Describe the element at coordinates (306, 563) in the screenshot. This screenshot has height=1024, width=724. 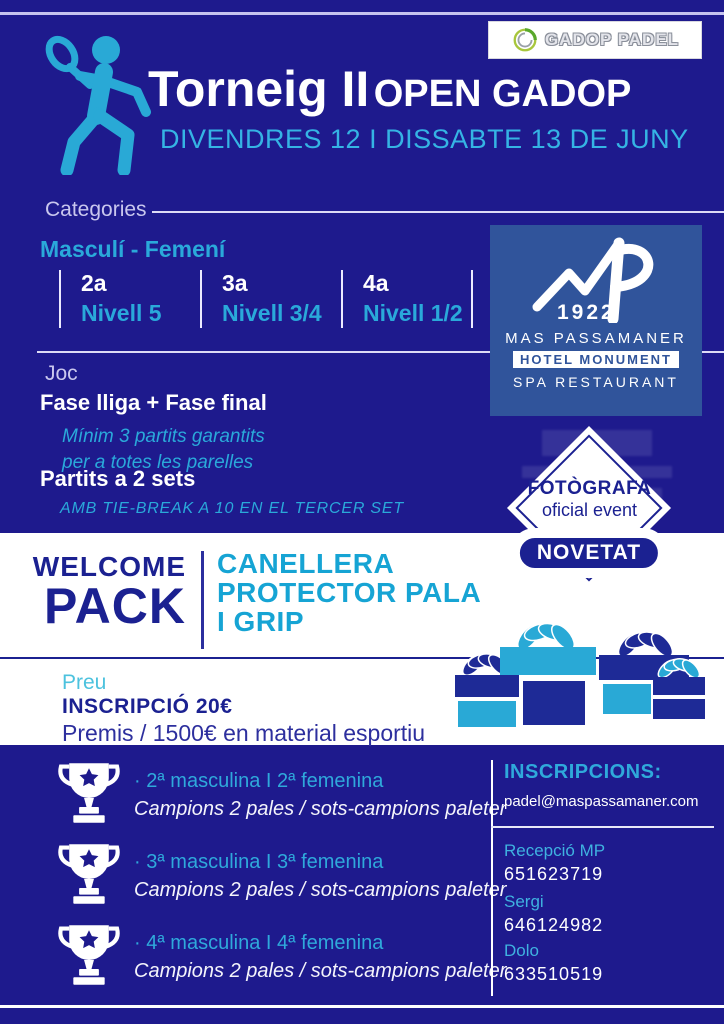
I see `pack-item-1: CANELLERA` at that location.